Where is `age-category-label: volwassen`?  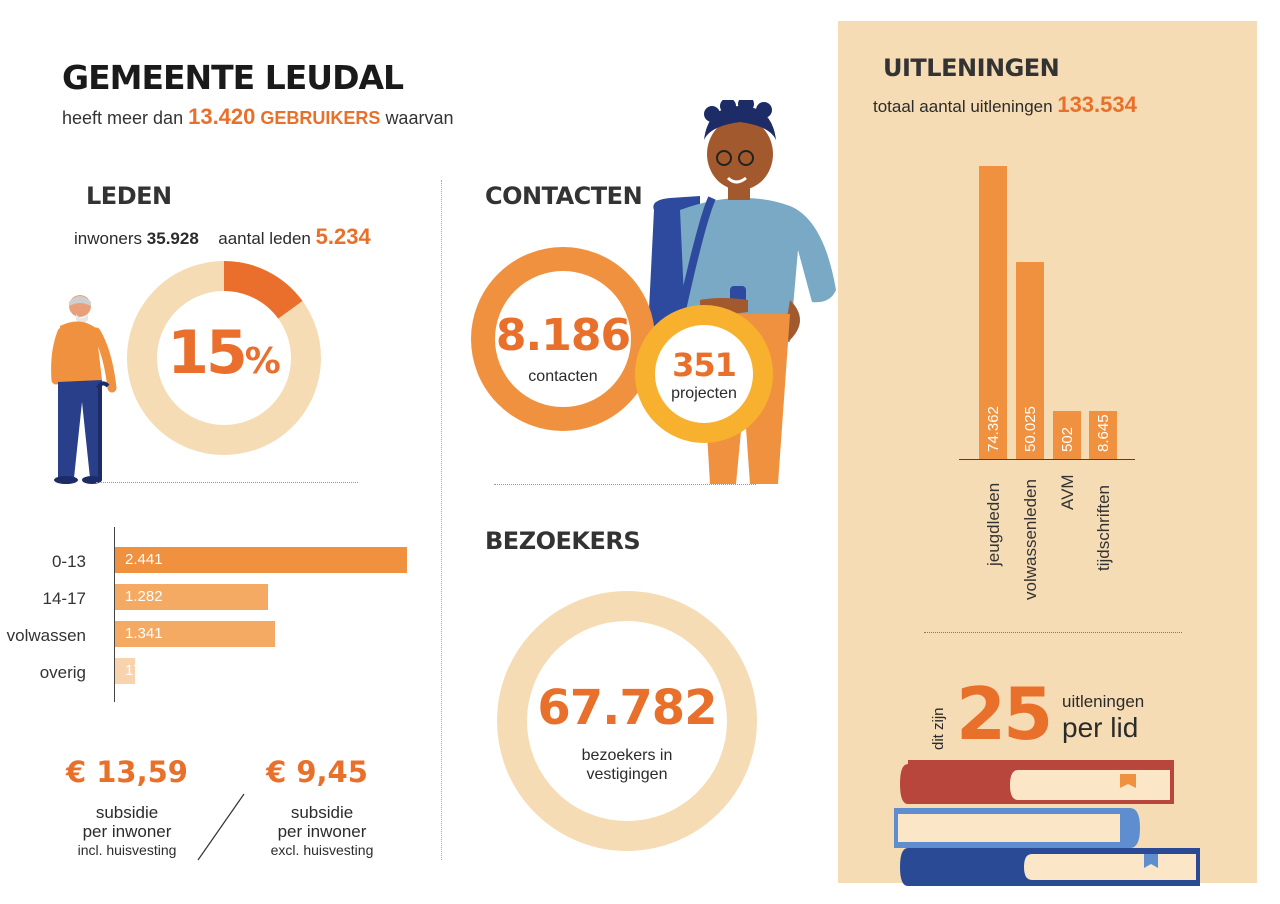
age-category-label: volwassen is located at coordinates (46, 635).